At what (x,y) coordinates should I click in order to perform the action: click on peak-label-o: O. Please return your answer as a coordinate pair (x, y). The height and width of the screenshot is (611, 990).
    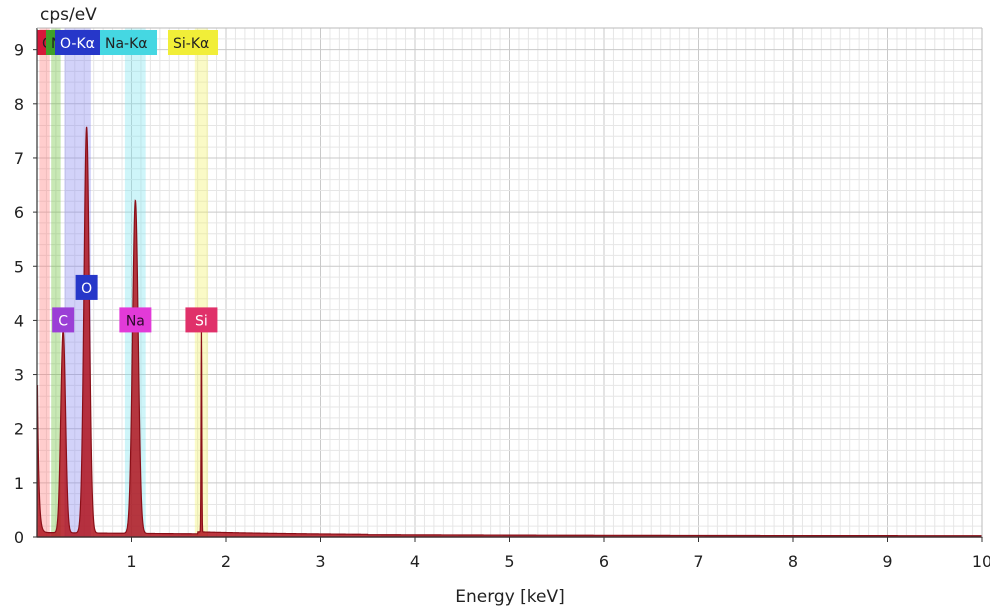
    Looking at the image, I should click on (86, 289).